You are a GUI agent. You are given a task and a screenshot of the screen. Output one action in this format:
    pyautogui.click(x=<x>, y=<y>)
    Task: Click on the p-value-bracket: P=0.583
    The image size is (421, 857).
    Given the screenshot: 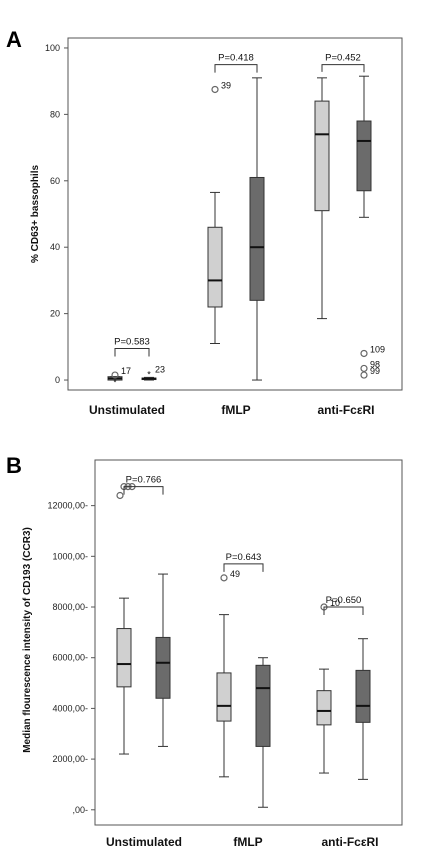 What is the action you would take?
    pyautogui.click(x=132, y=346)
    